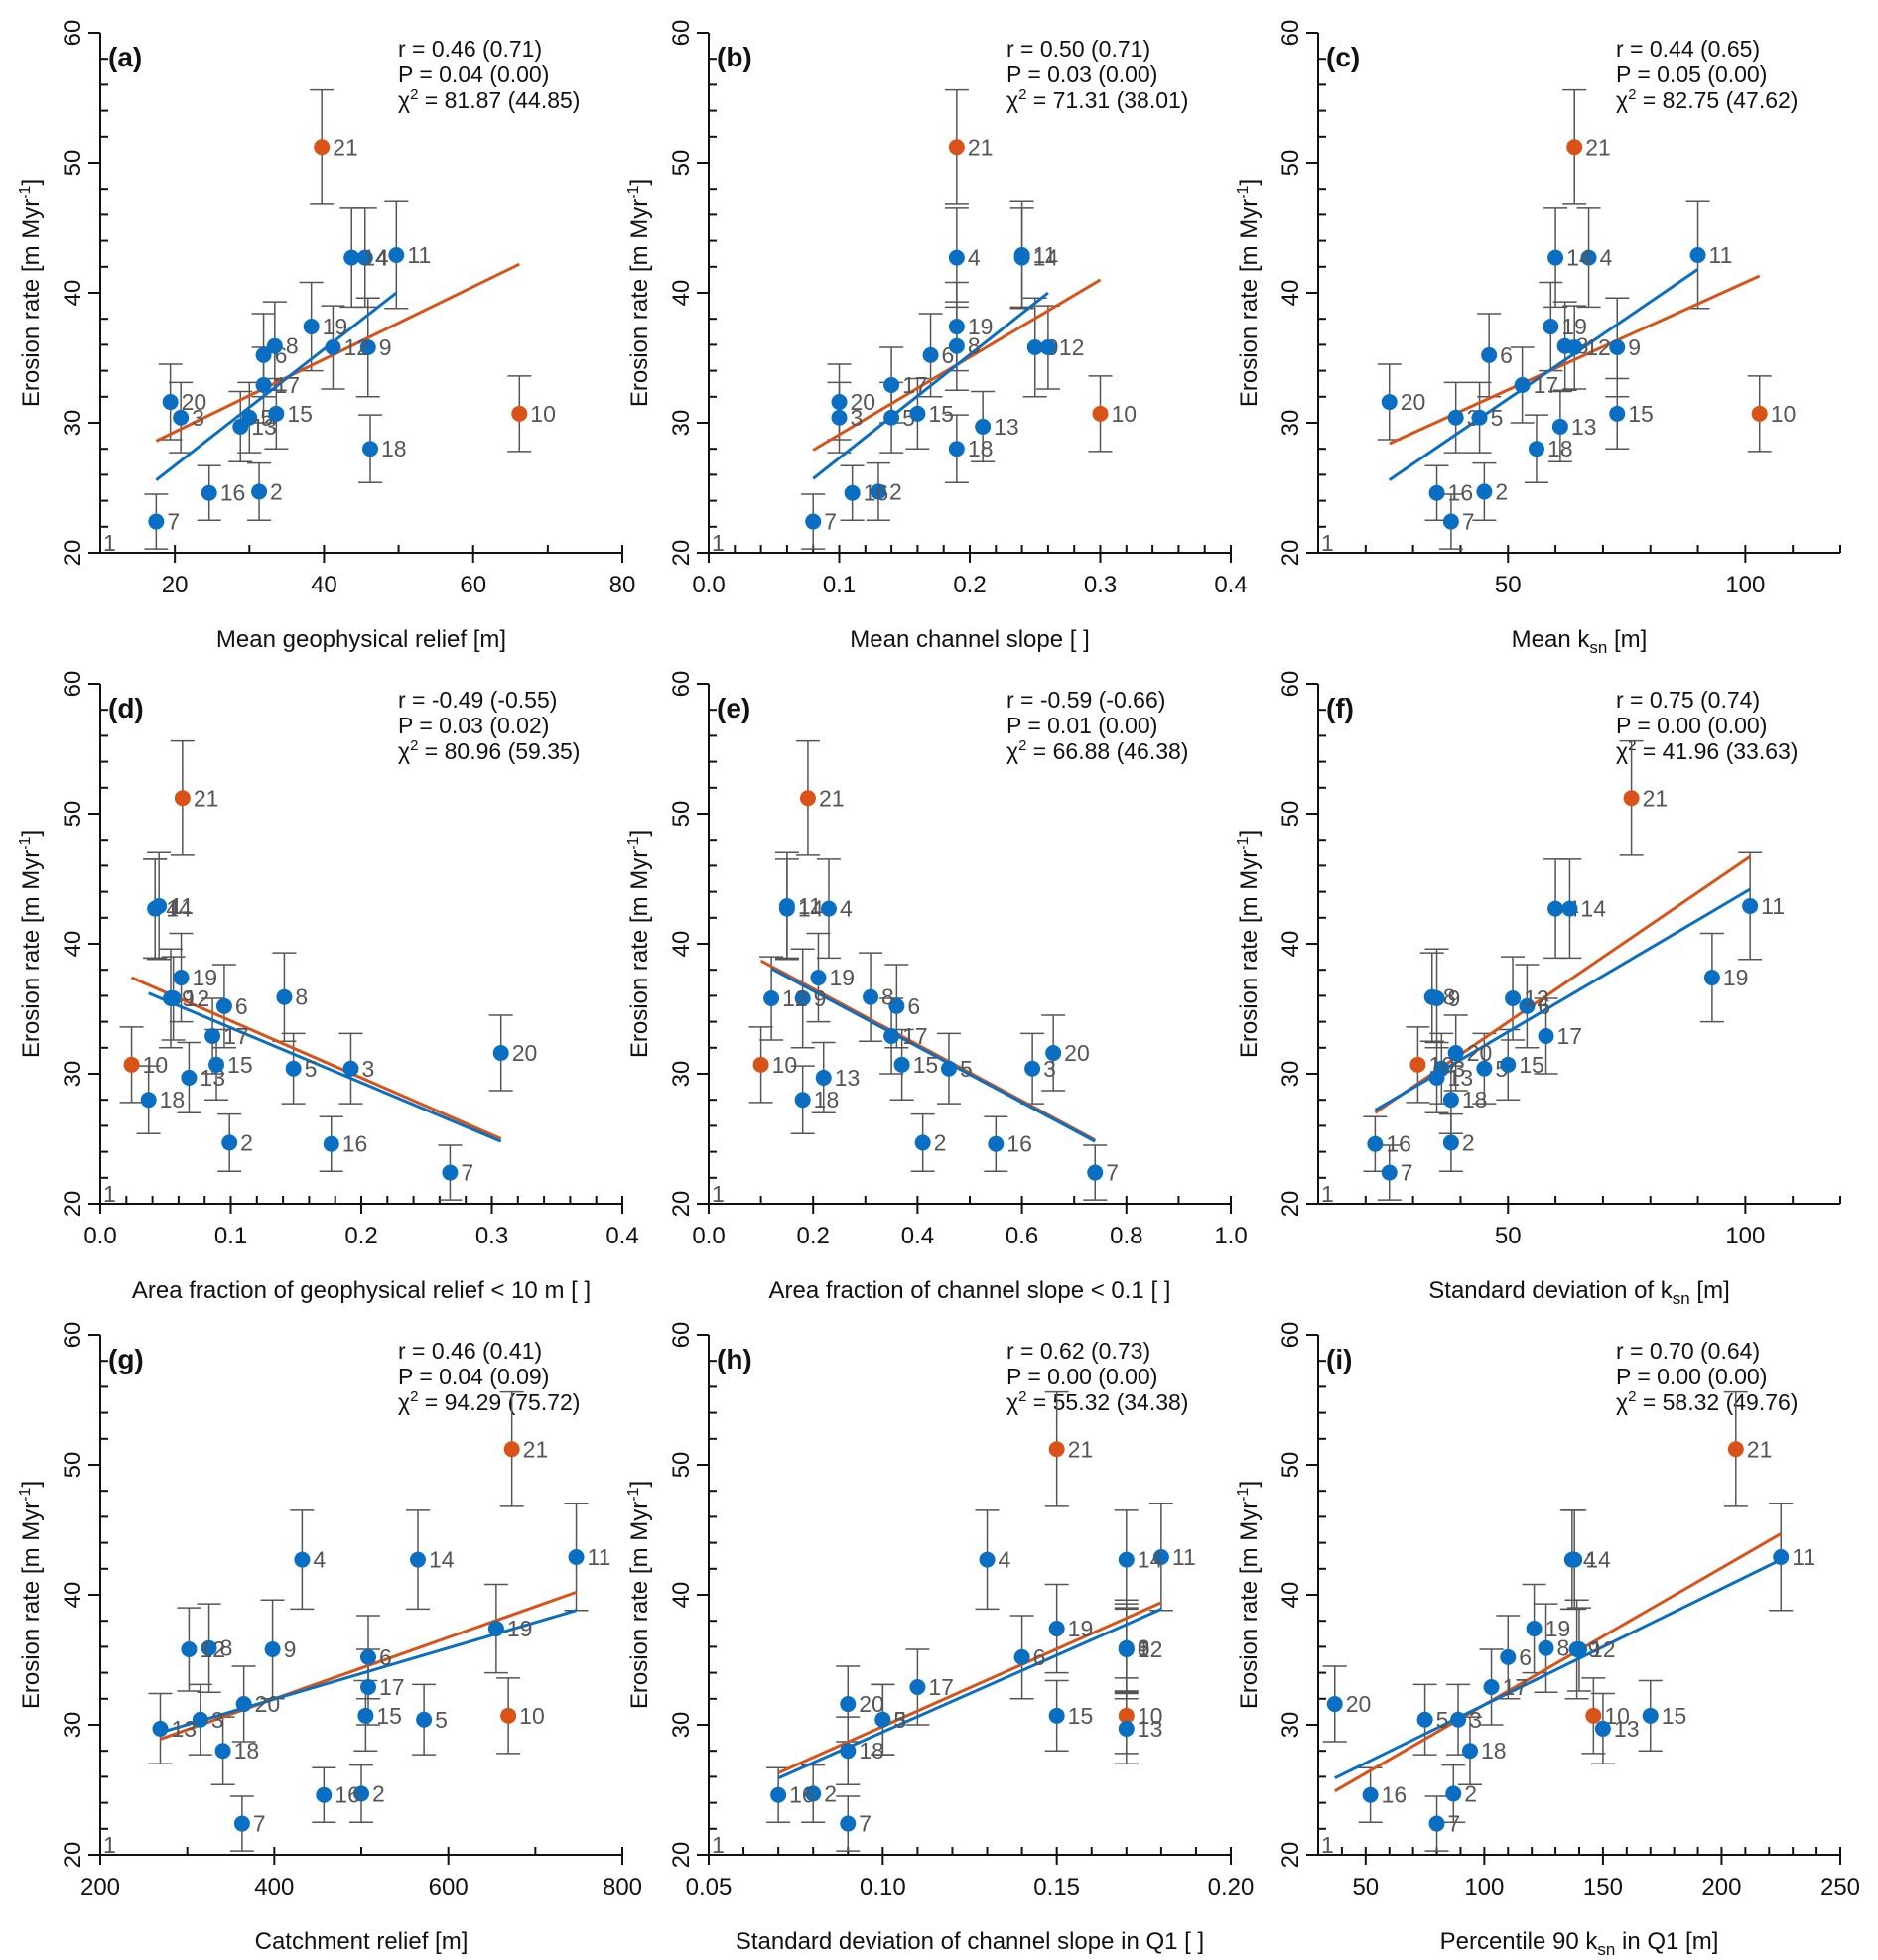 This screenshot has height=1960, width=1878. I want to click on point-label: 9, so click(820, 998).